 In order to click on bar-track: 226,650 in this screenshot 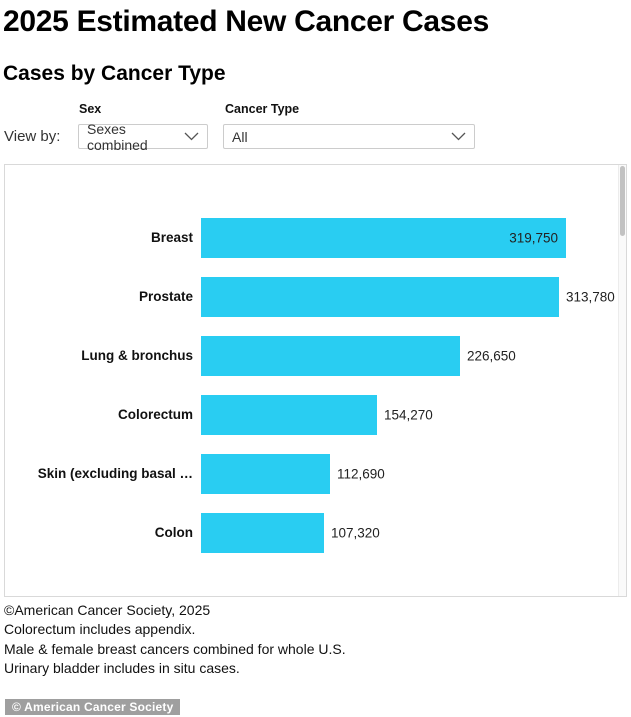, I will do `click(409, 355)`.